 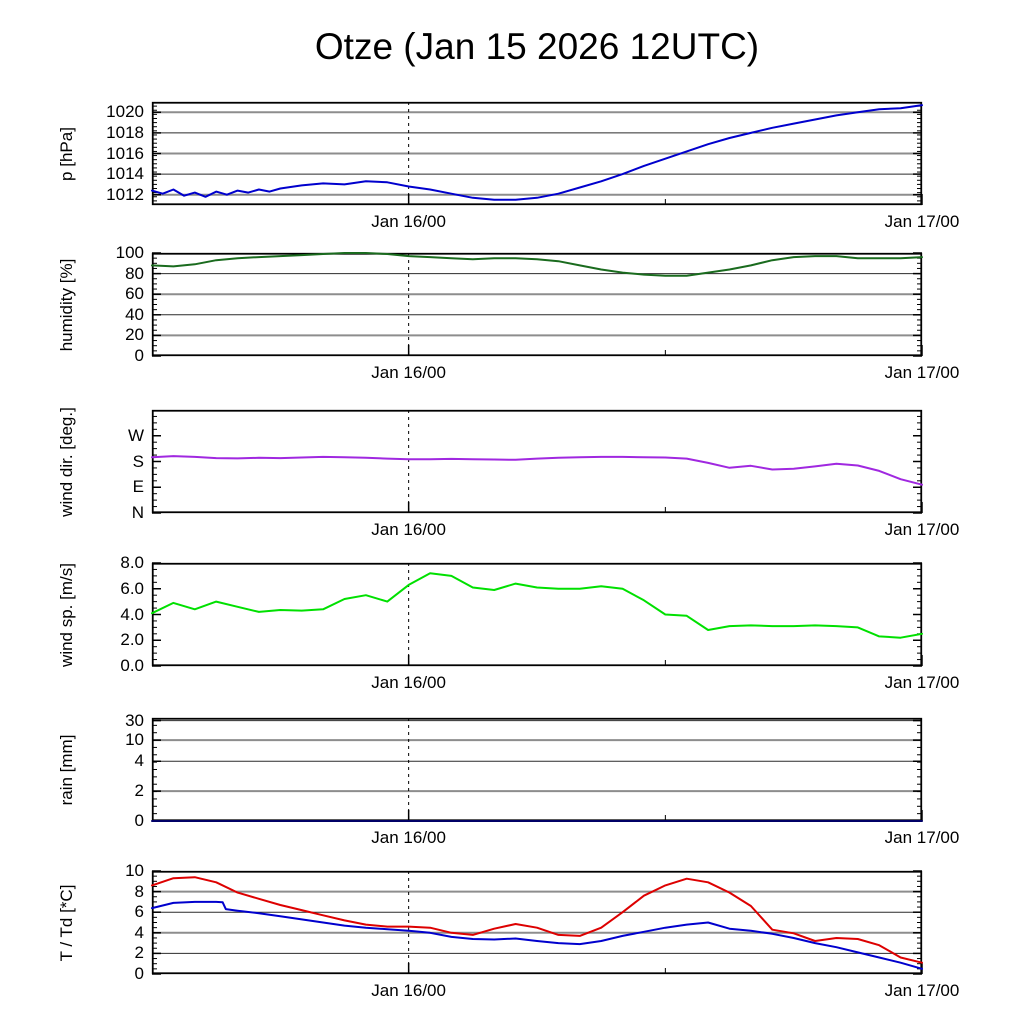 What do you see at coordinates (125, 132) in the screenshot?
I see `y-tick-label: 1018` at bounding box center [125, 132].